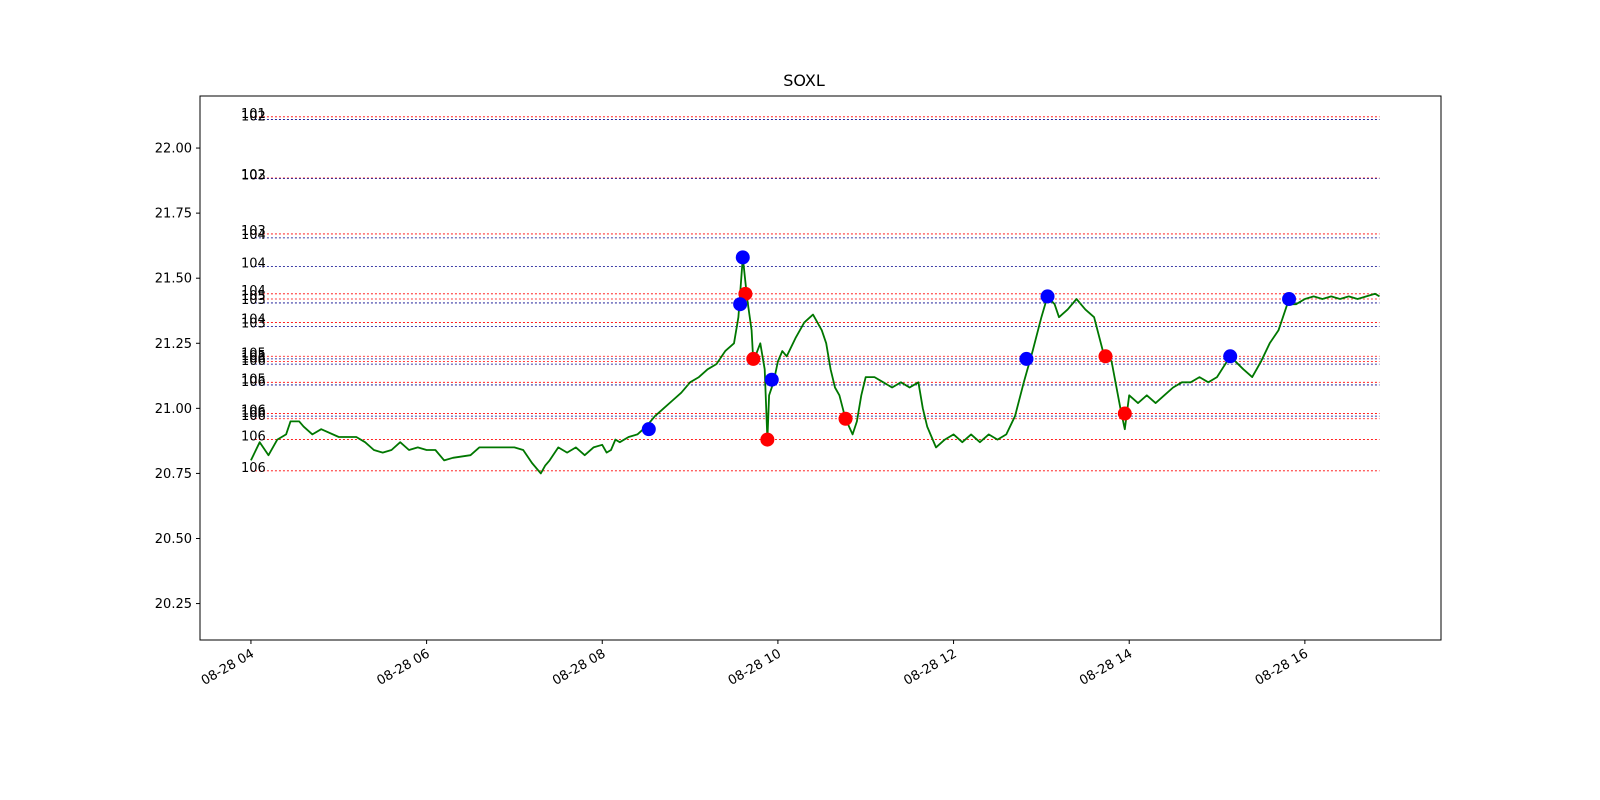 This screenshot has width=1600, height=800. Describe the element at coordinates (579, 667) in the screenshot. I see `x-tick-label: 08-28 08` at that location.